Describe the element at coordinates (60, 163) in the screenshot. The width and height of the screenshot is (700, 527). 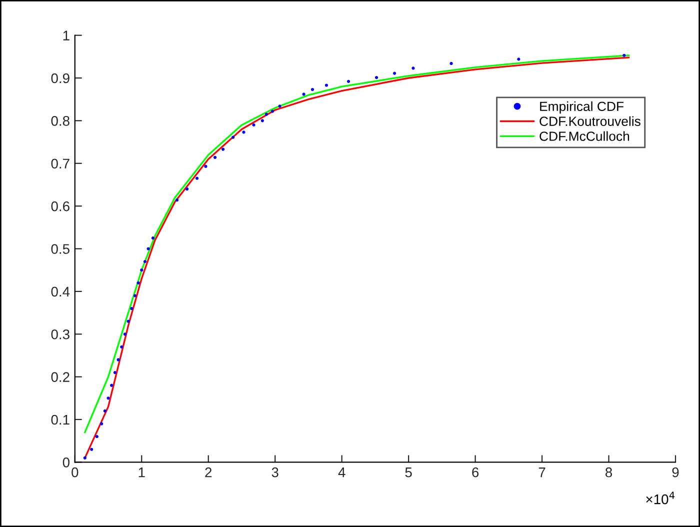
I see `y-tick-label: 0.7` at that location.